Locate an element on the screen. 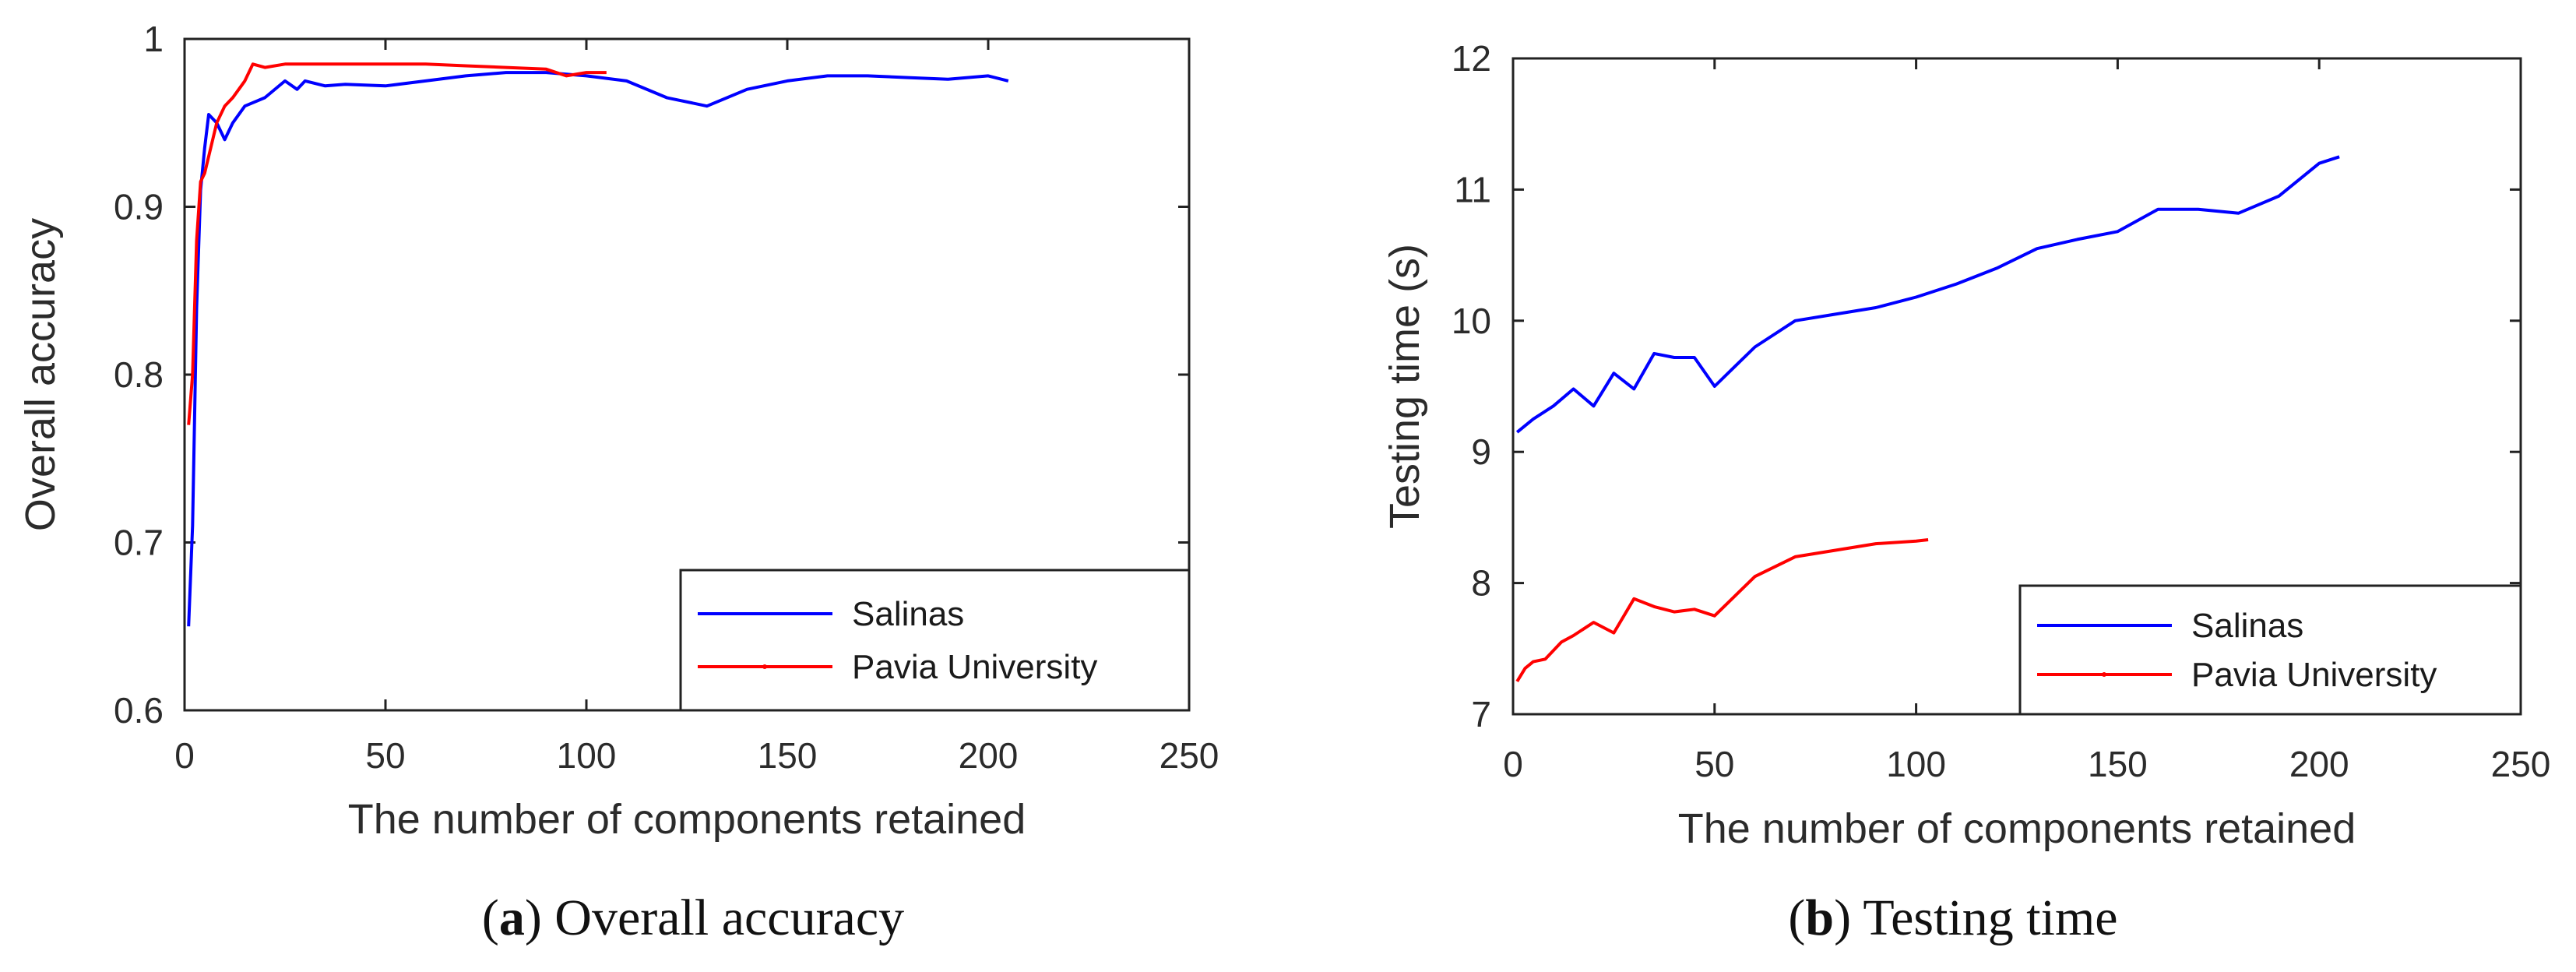 The width and height of the screenshot is (2576, 972). y-tick-label: 0.6 is located at coordinates (139, 710).